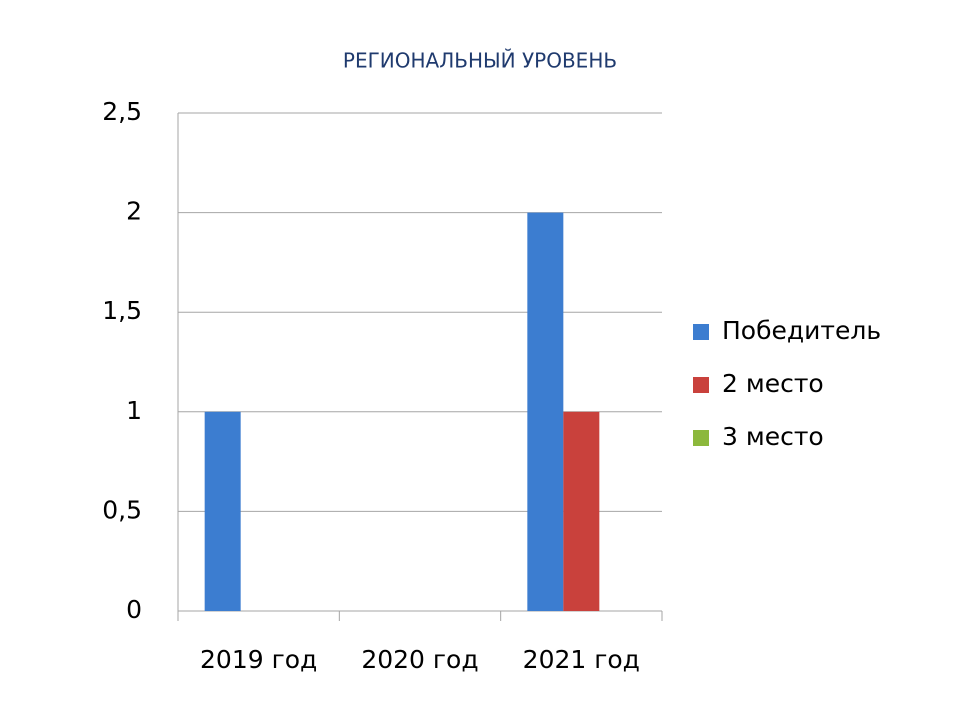 This screenshot has width=960, height=720. Describe the element at coordinates (801, 330) in the screenshot. I see `legend-label: Победитель` at that location.